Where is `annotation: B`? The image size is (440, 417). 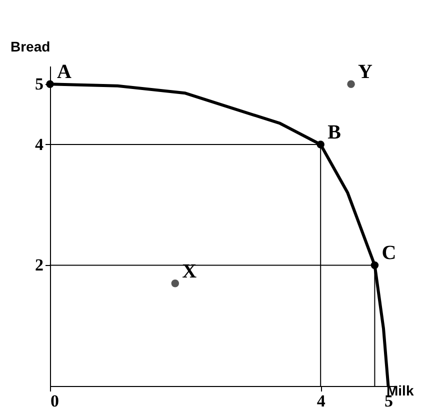 annotation: B is located at coordinates (334, 132).